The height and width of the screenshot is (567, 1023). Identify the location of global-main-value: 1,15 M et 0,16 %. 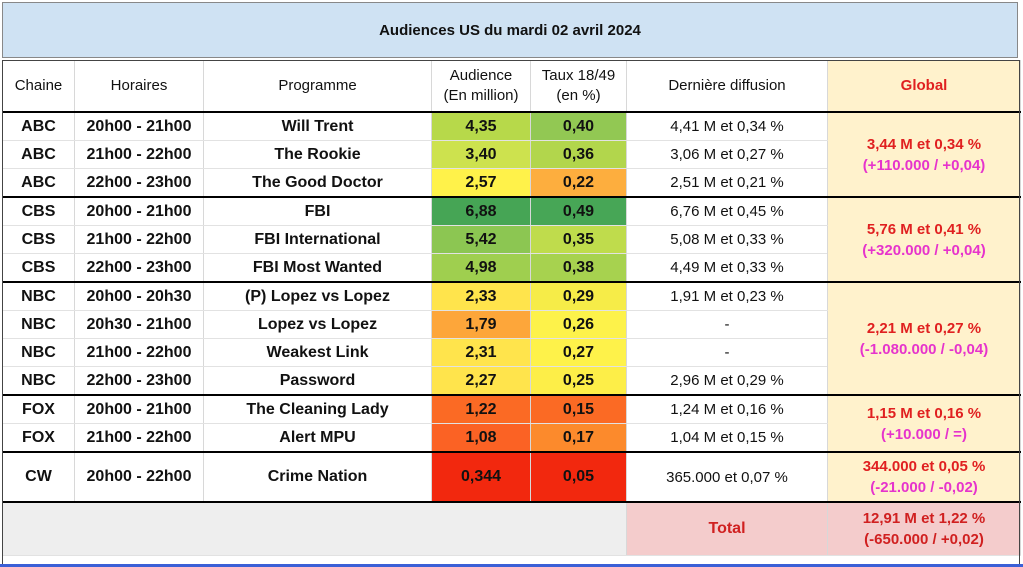
(924, 413).